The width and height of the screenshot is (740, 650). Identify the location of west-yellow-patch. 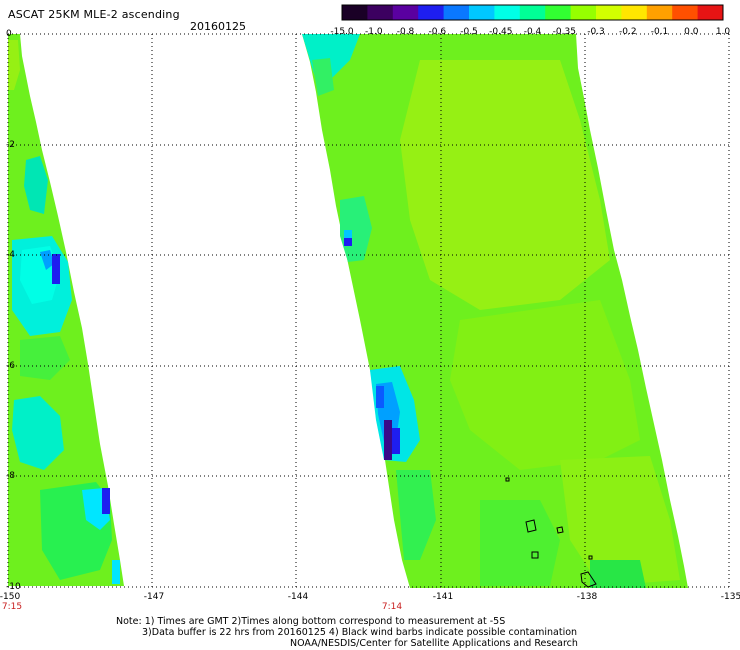
(14, 65).